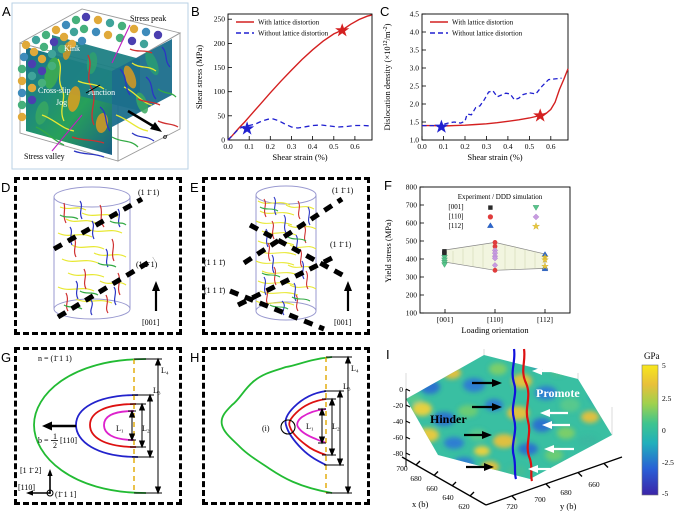  What do you see at coordinates (72, 48) in the screenshot?
I see `panel-a-kink-label: Kink` at bounding box center [72, 48].